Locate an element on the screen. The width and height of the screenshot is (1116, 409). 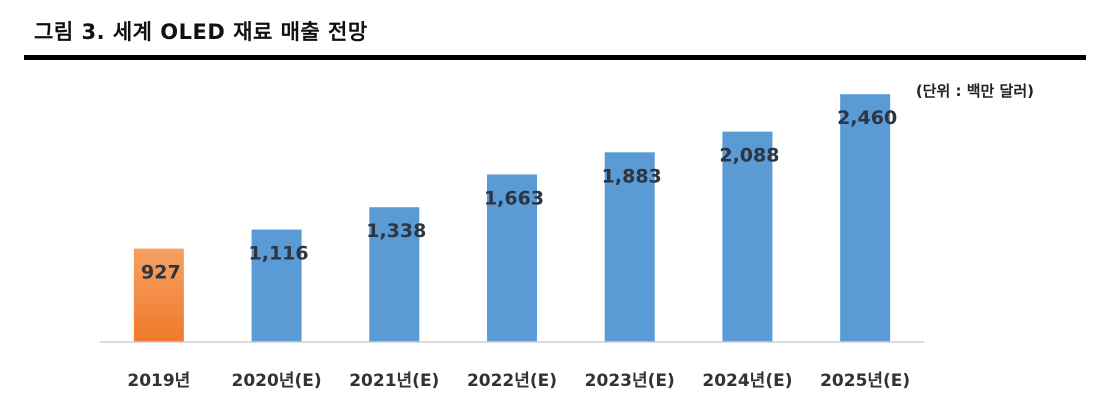
bar-2023년(E) is located at coordinates (629, 247).